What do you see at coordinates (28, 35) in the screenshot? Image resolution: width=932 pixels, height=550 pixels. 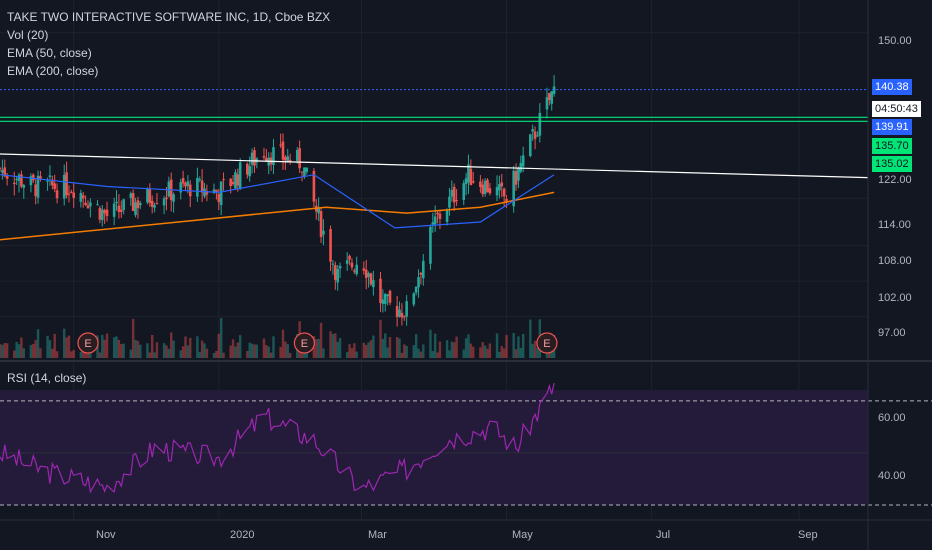 I see `volume-legend: Vol (20)` at bounding box center [28, 35].